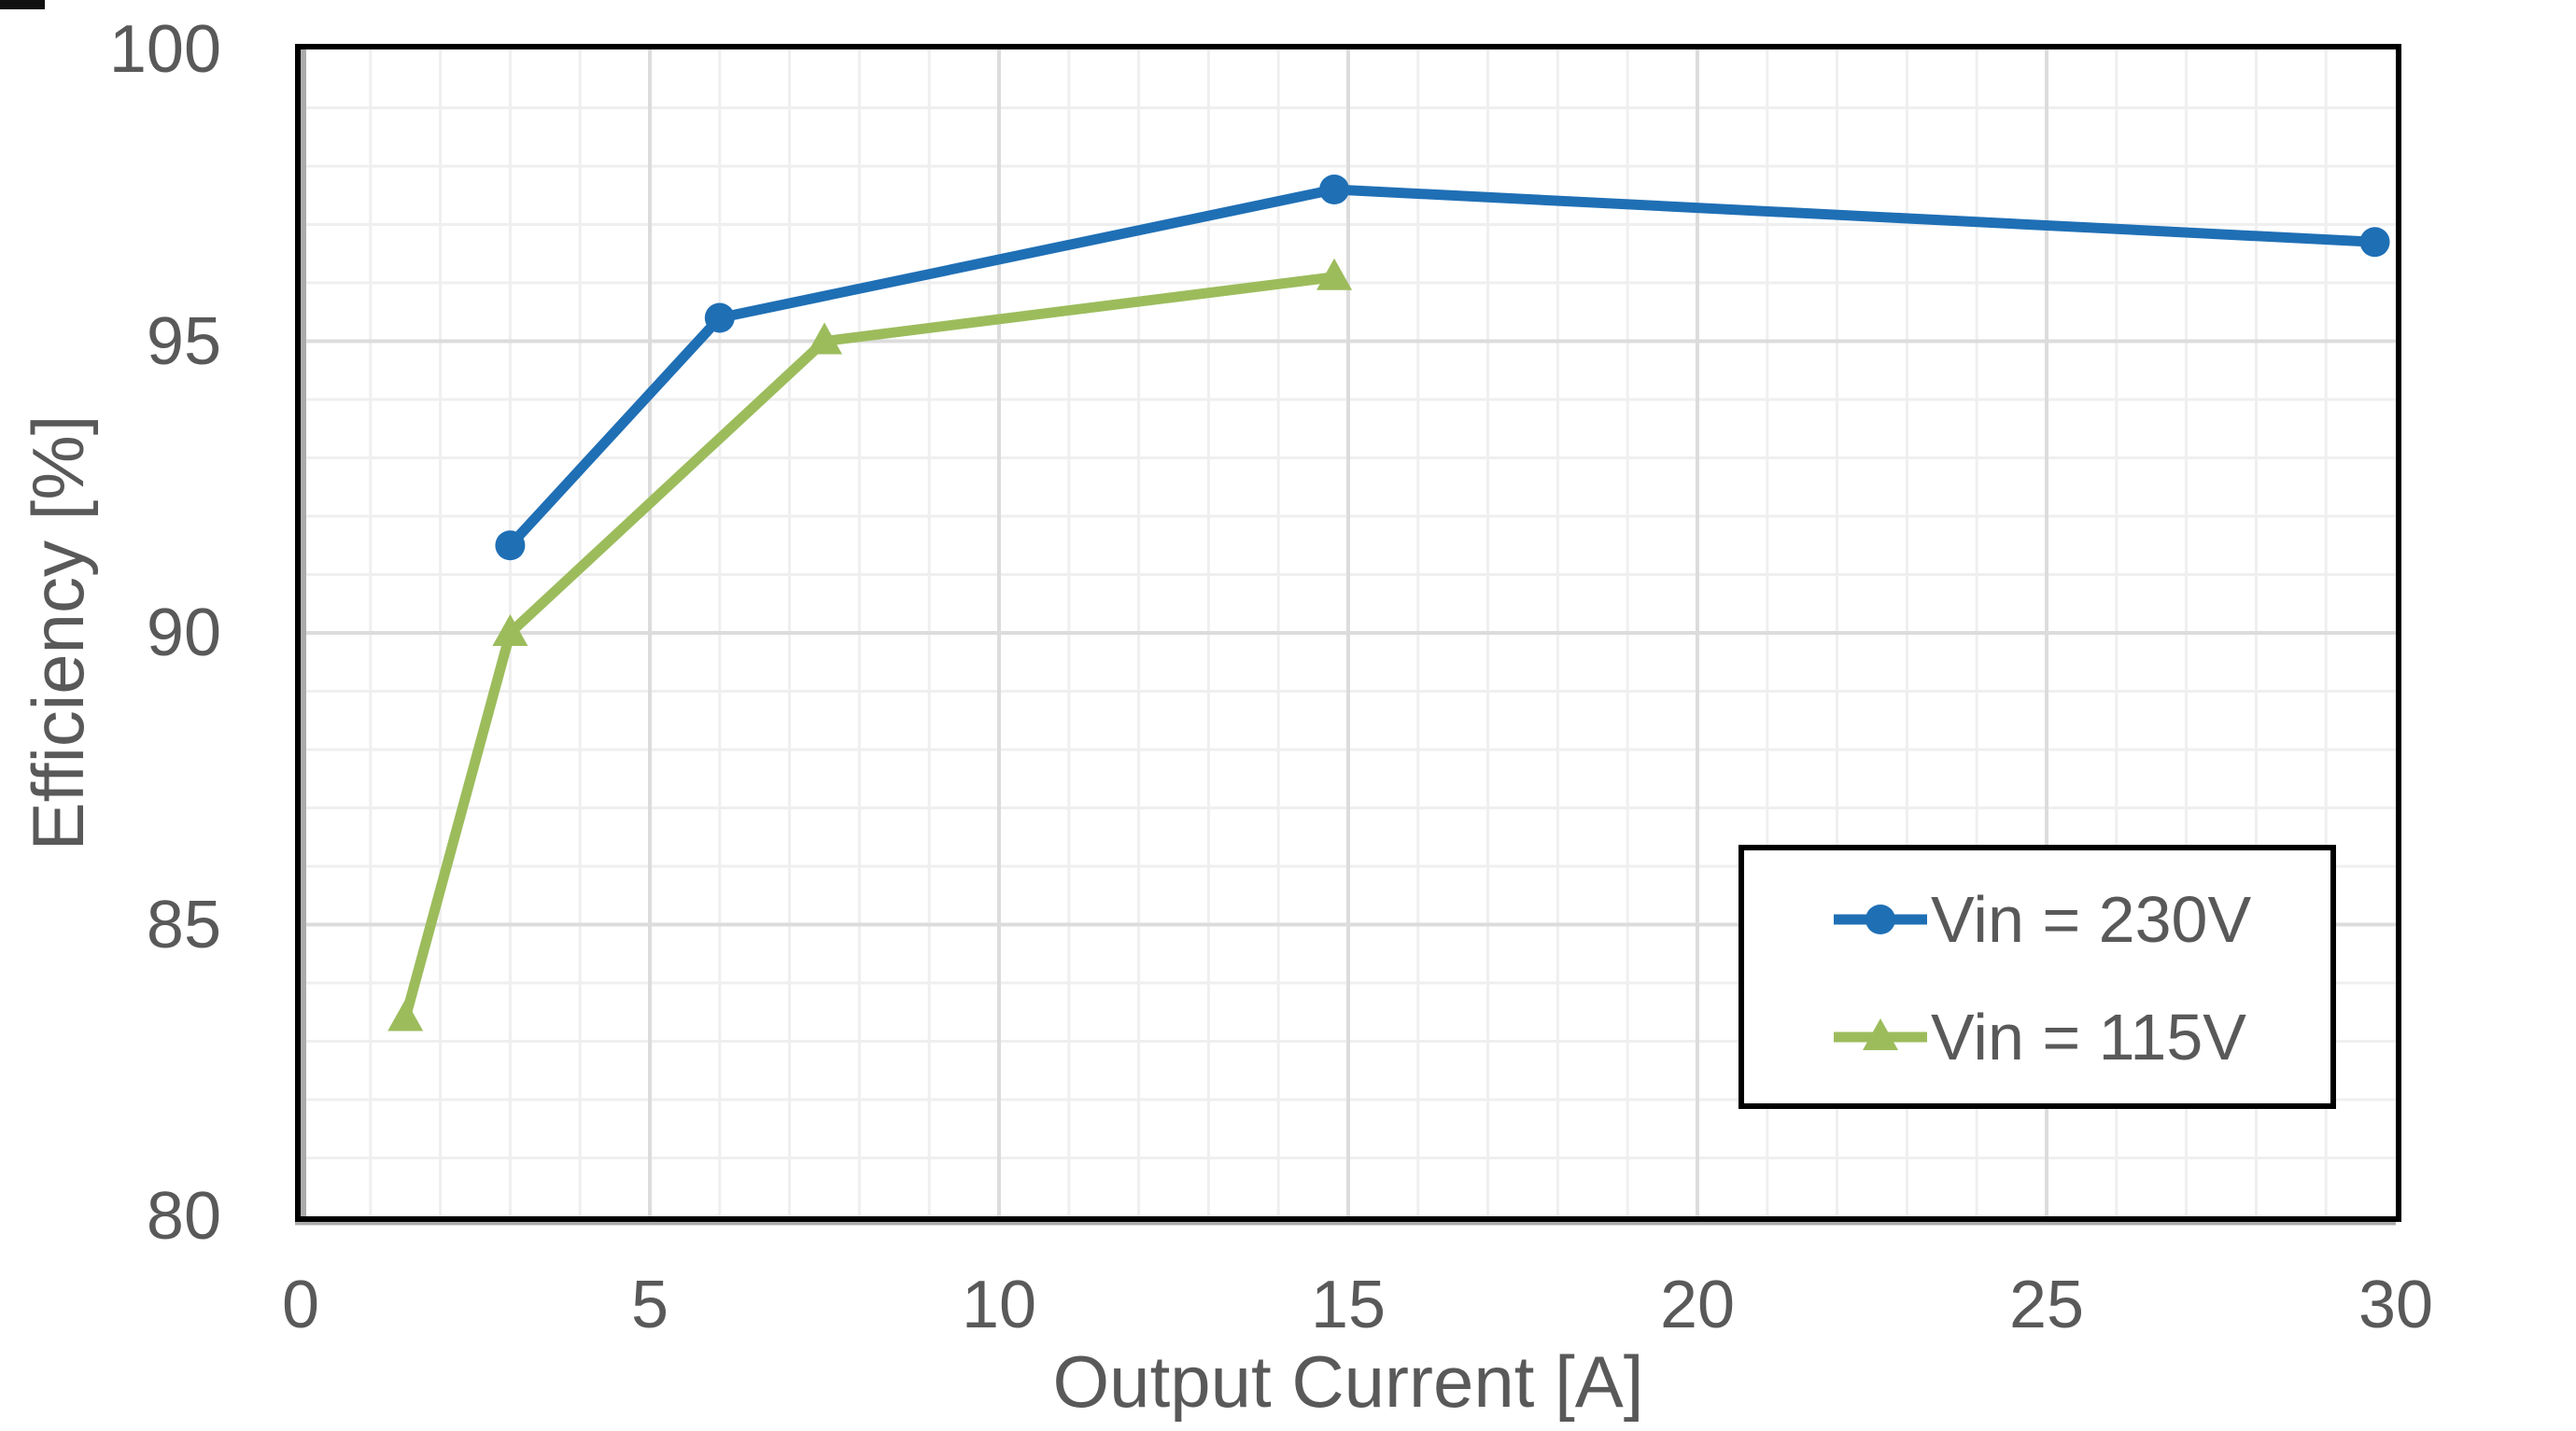 The height and width of the screenshot is (1431, 2576). What do you see at coordinates (164, 49) in the screenshot?
I see `y-tick-label: 100` at bounding box center [164, 49].